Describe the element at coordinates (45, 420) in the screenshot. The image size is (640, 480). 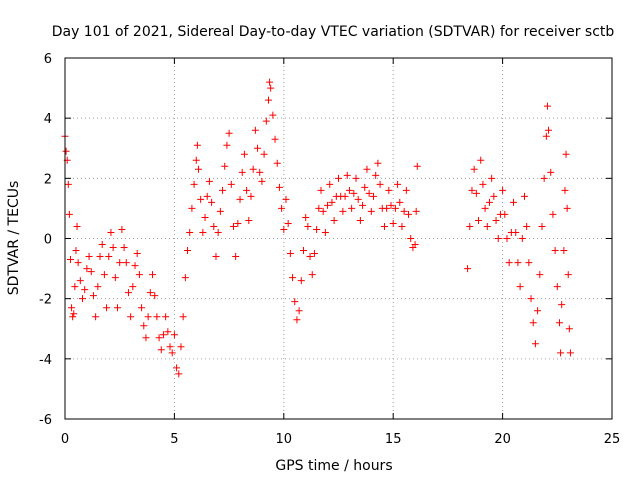
I see `y-tick-label: -6` at that location.